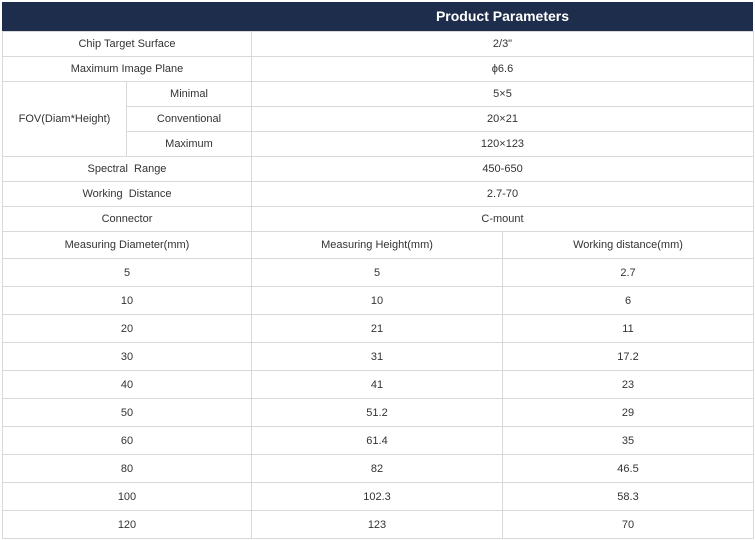 This screenshot has height=540, width=755. What do you see at coordinates (502, 44) in the screenshot?
I see `spec-value: 2/3"` at bounding box center [502, 44].